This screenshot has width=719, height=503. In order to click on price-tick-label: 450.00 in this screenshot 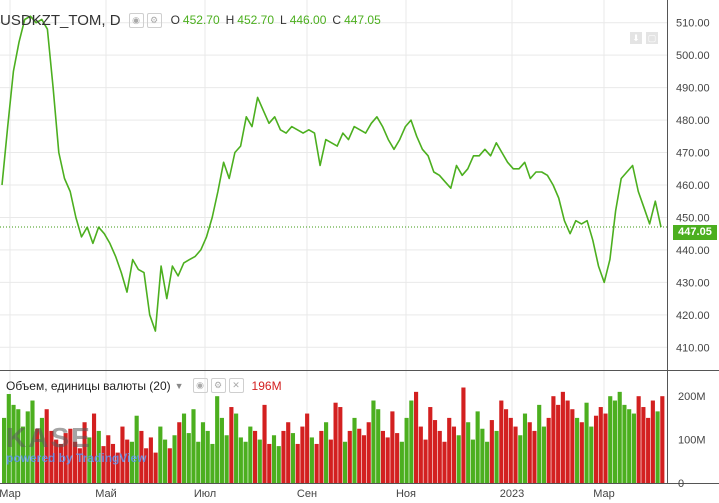, I will do `click(693, 218)`.